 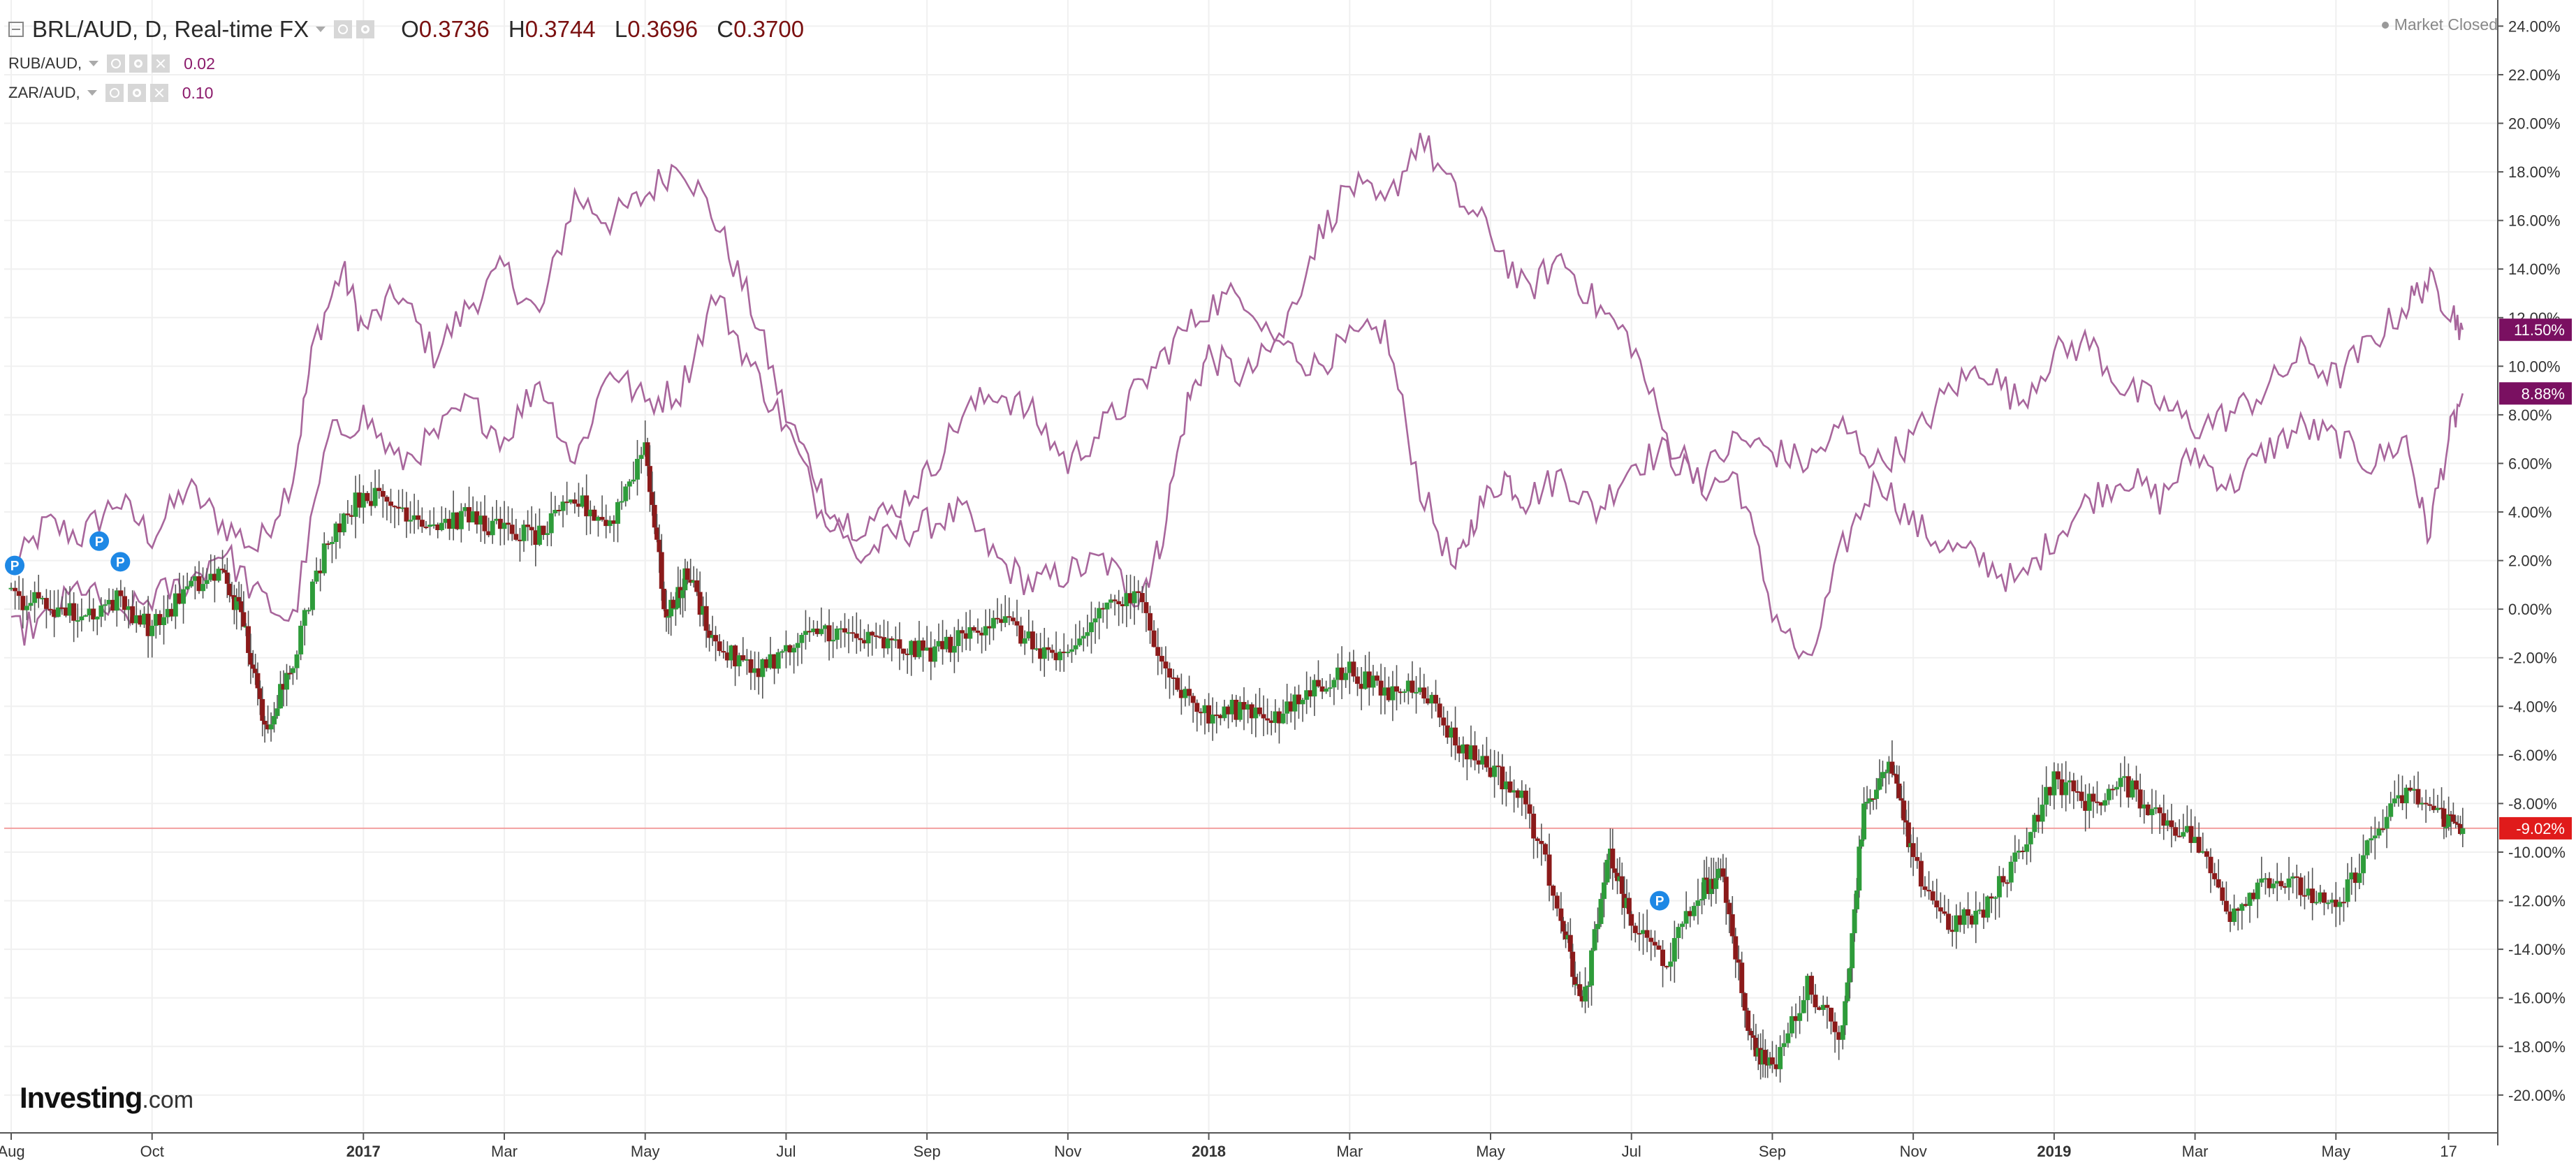 I want to click on investing-logo: Investing.com, so click(x=106, y=1098).